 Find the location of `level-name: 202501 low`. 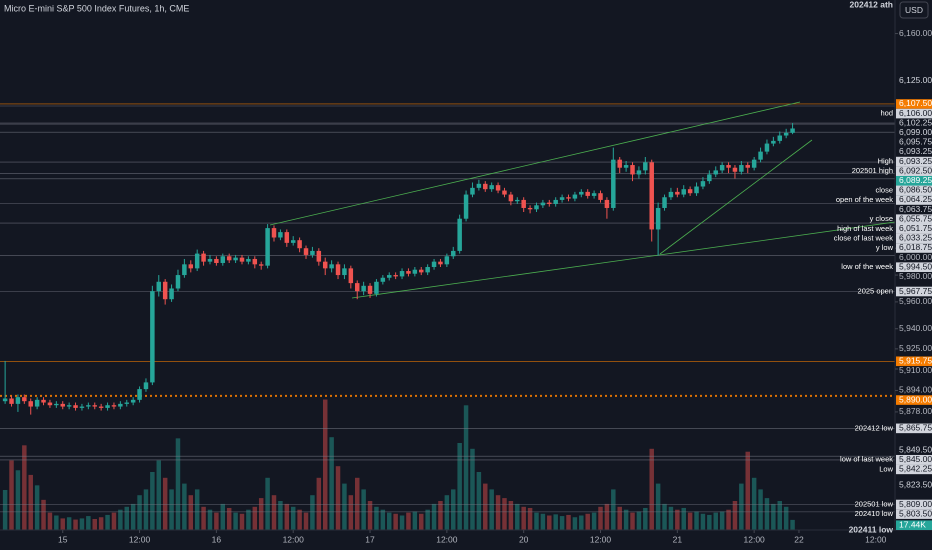

level-name: 202501 low is located at coordinates (874, 503).